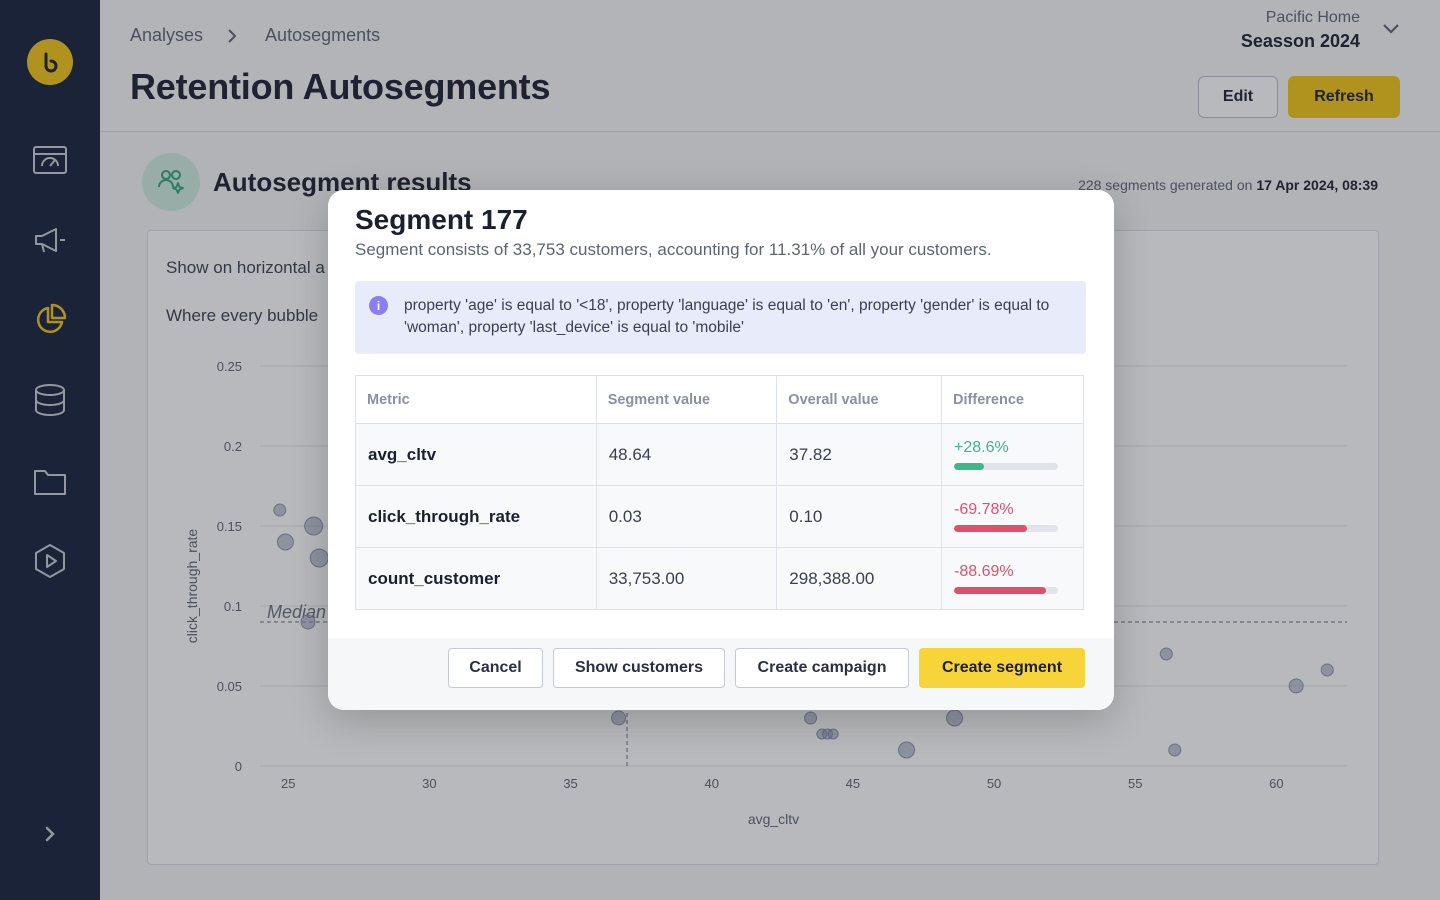 The height and width of the screenshot is (900, 1440). What do you see at coordinates (1312, 17) in the screenshot?
I see `project-org: Pacific Home` at bounding box center [1312, 17].